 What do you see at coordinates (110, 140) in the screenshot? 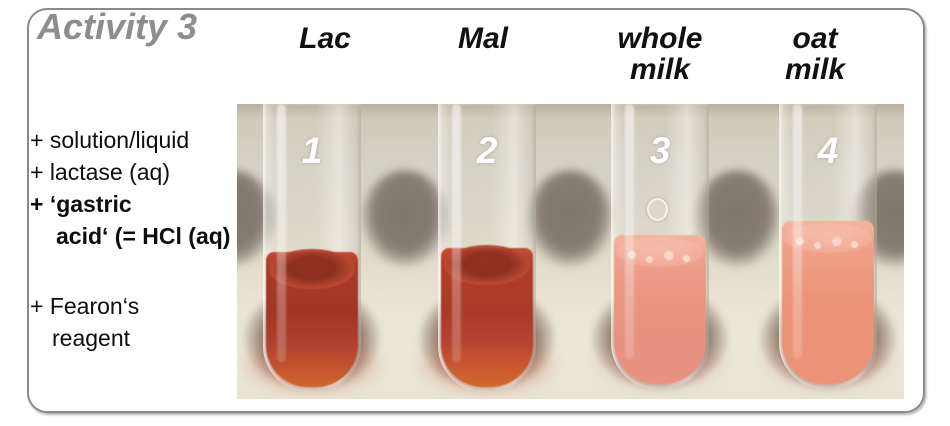
I see `reagent-solution-liquid: + solution/liquid` at bounding box center [110, 140].